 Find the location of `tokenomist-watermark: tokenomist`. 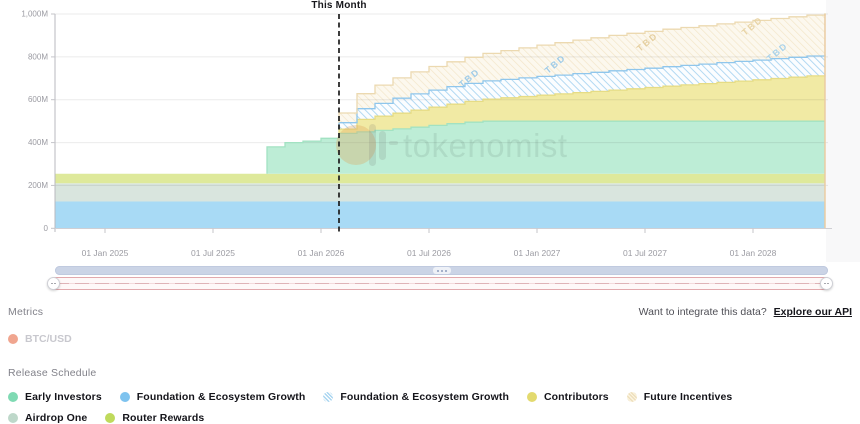

tokenomist-watermark: tokenomist is located at coordinates (452, 145).